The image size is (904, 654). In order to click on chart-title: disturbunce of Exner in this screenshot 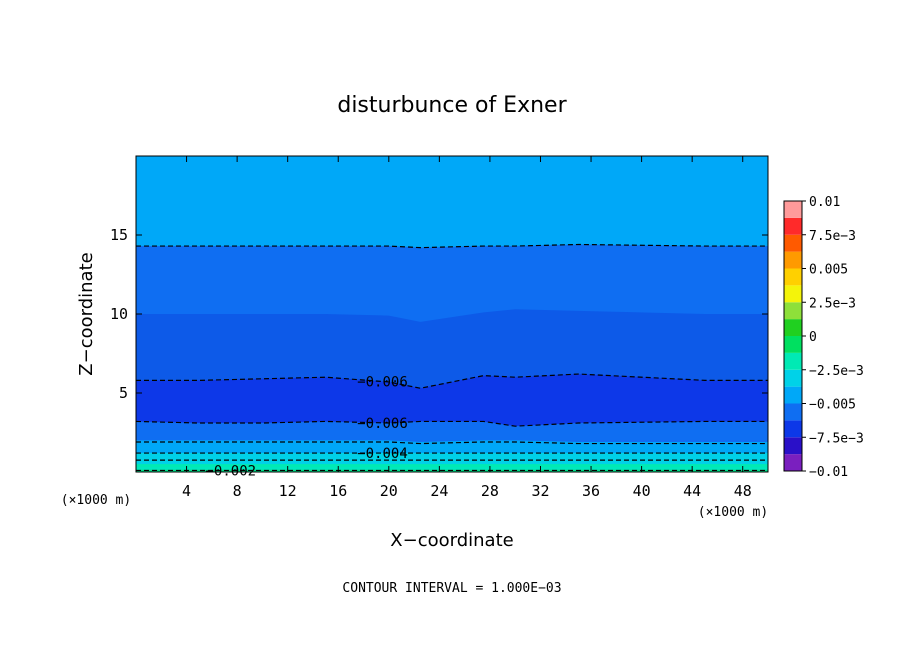, I will do `click(452, 105)`.